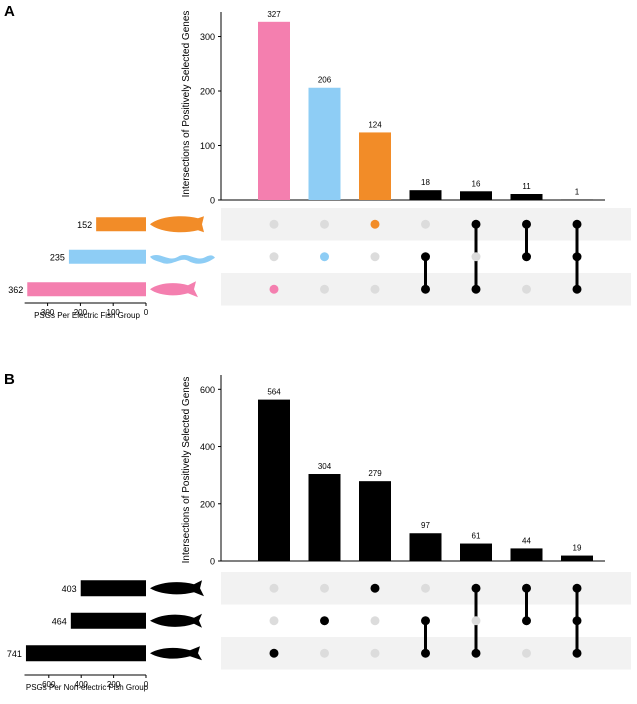  I want to click on bar-value-label: 1, so click(577, 191).